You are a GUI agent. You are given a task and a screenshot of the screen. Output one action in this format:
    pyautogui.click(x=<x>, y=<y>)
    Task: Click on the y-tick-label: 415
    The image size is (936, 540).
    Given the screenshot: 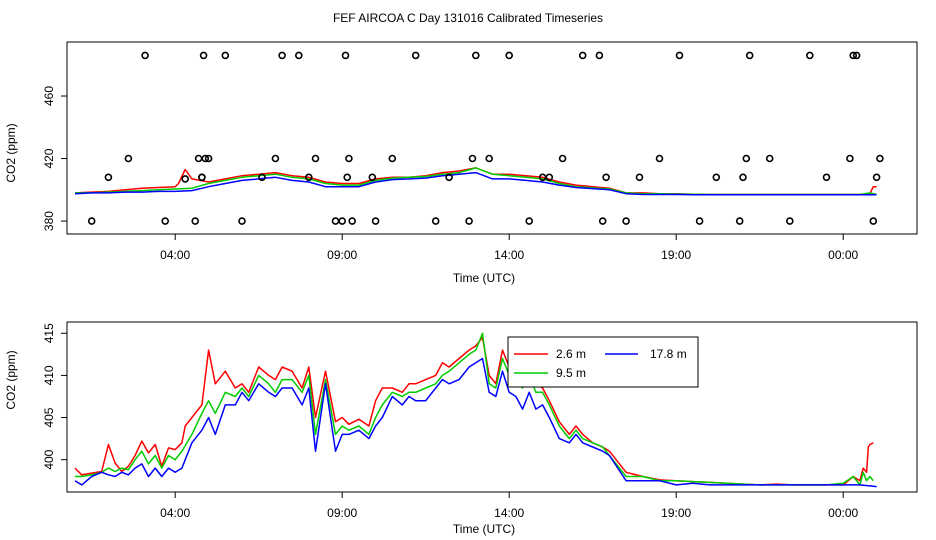 What is the action you would take?
    pyautogui.click(x=49, y=333)
    